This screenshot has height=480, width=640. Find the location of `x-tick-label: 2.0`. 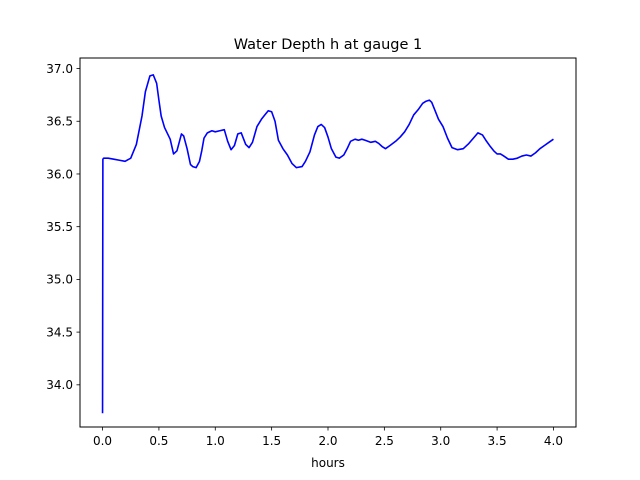

x-tick-label: 2.0 is located at coordinates (327, 441).